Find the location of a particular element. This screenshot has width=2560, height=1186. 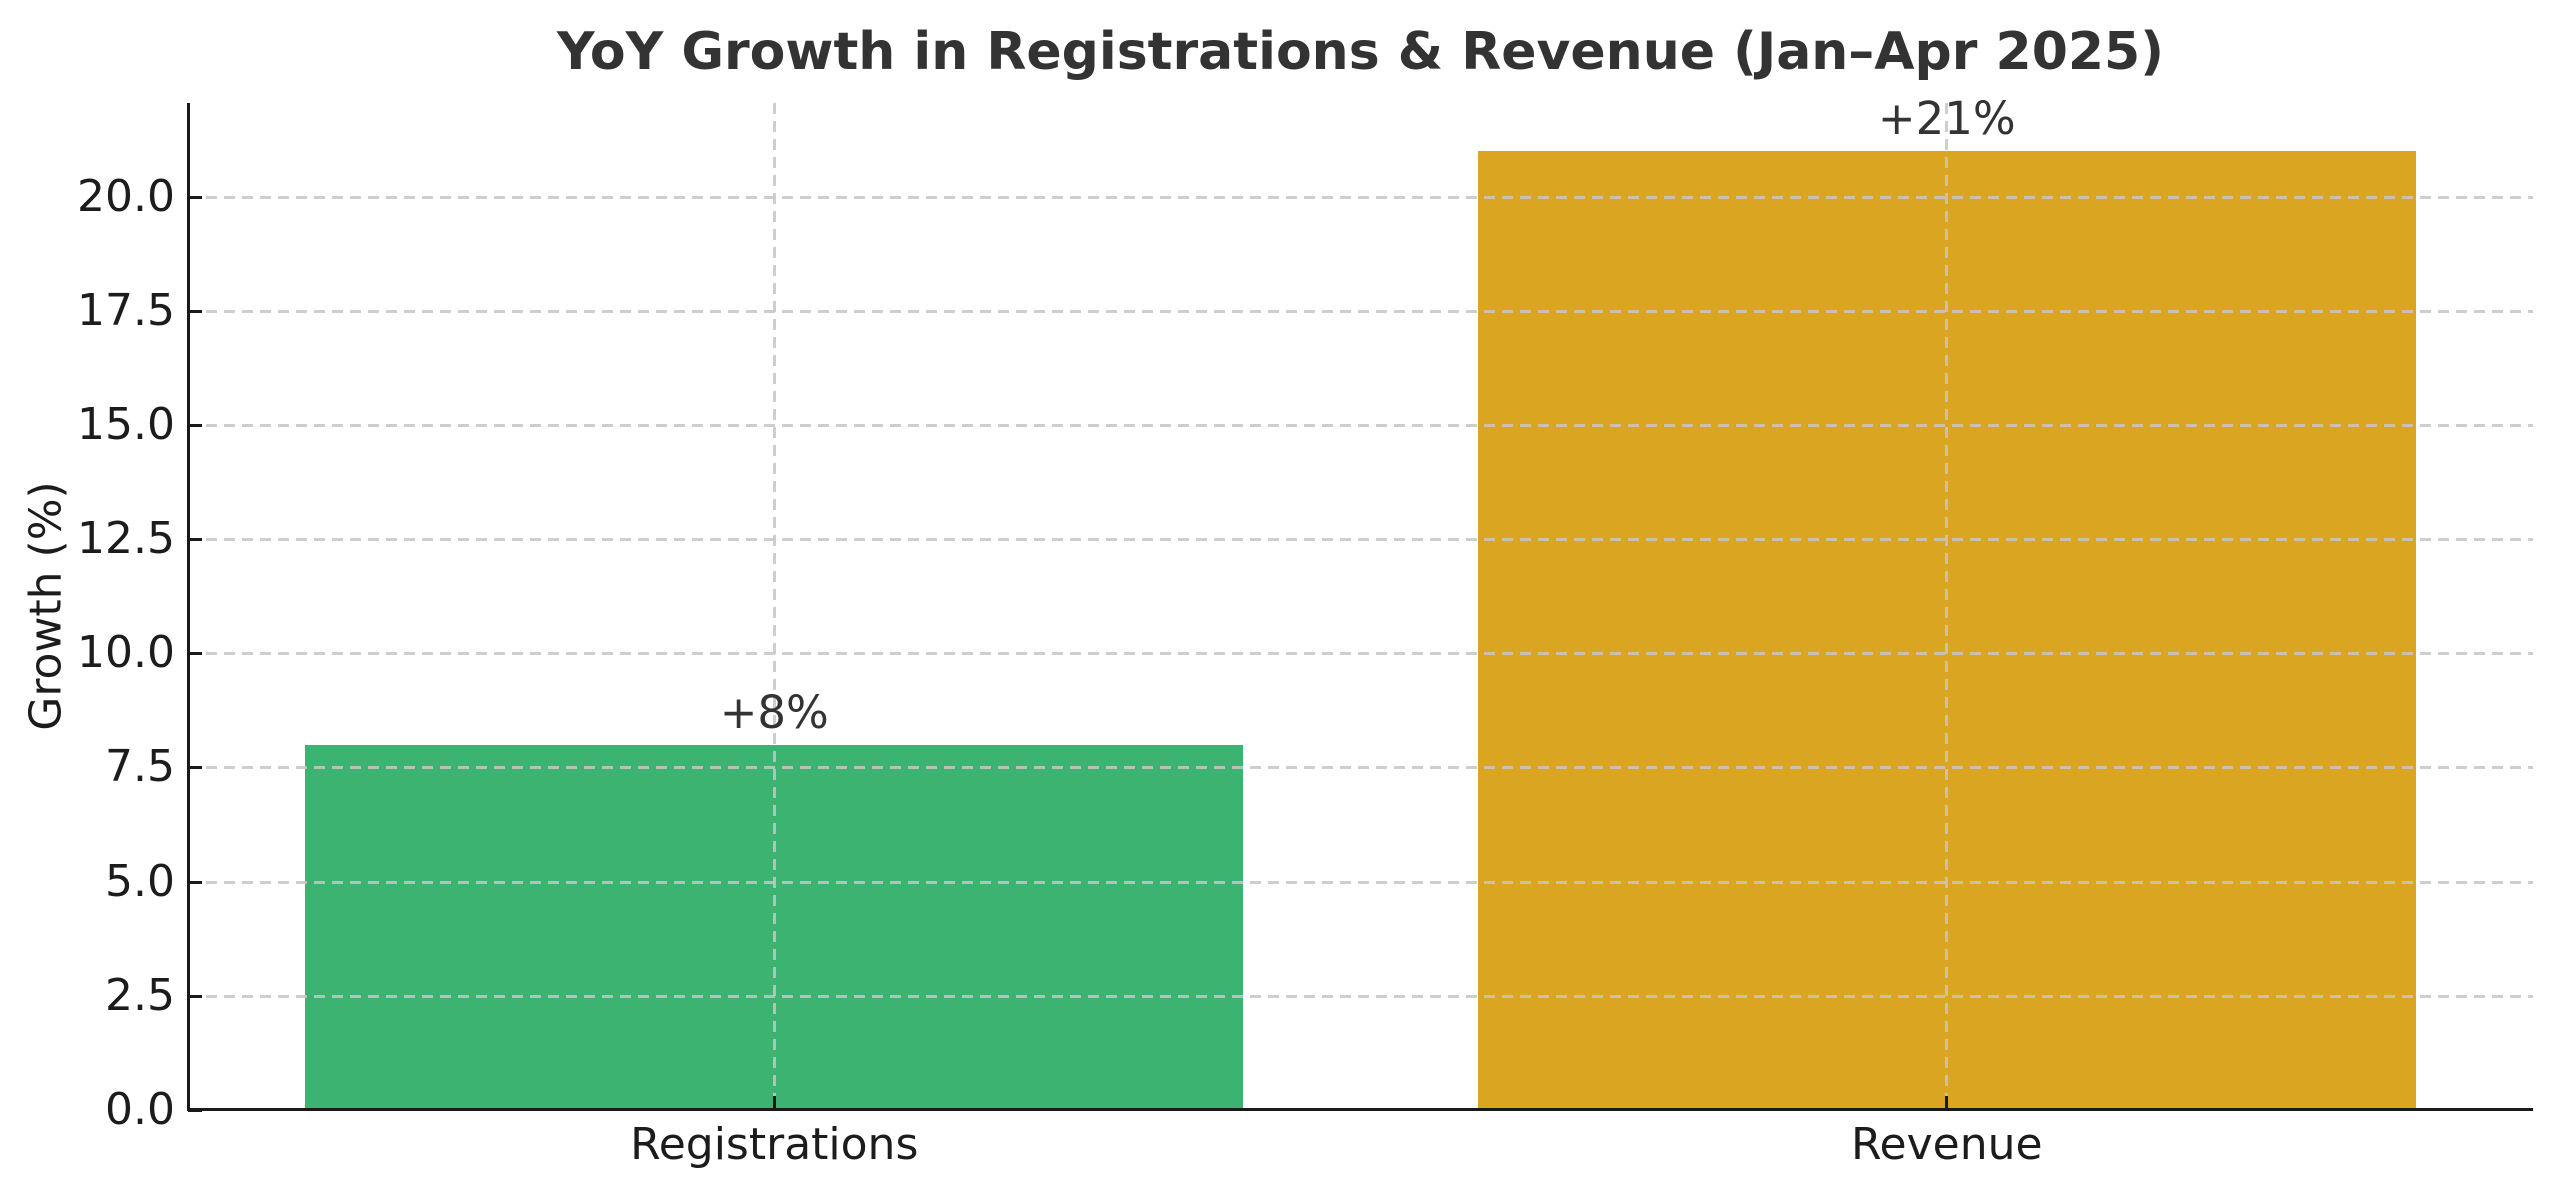

bar-value-label: +8% is located at coordinates (774, 712).